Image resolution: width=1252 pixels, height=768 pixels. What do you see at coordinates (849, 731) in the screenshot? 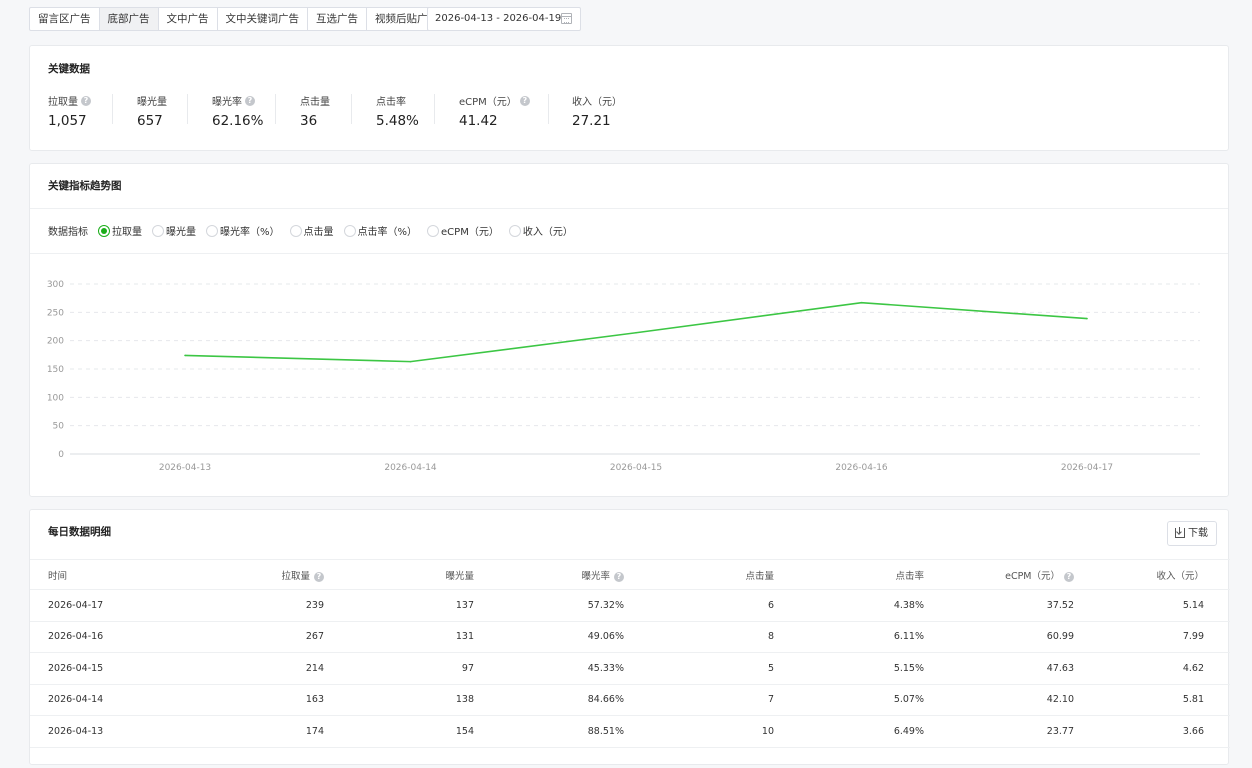
I see `cell-click-rate: 6.49%` at bounding box center [849, 731].